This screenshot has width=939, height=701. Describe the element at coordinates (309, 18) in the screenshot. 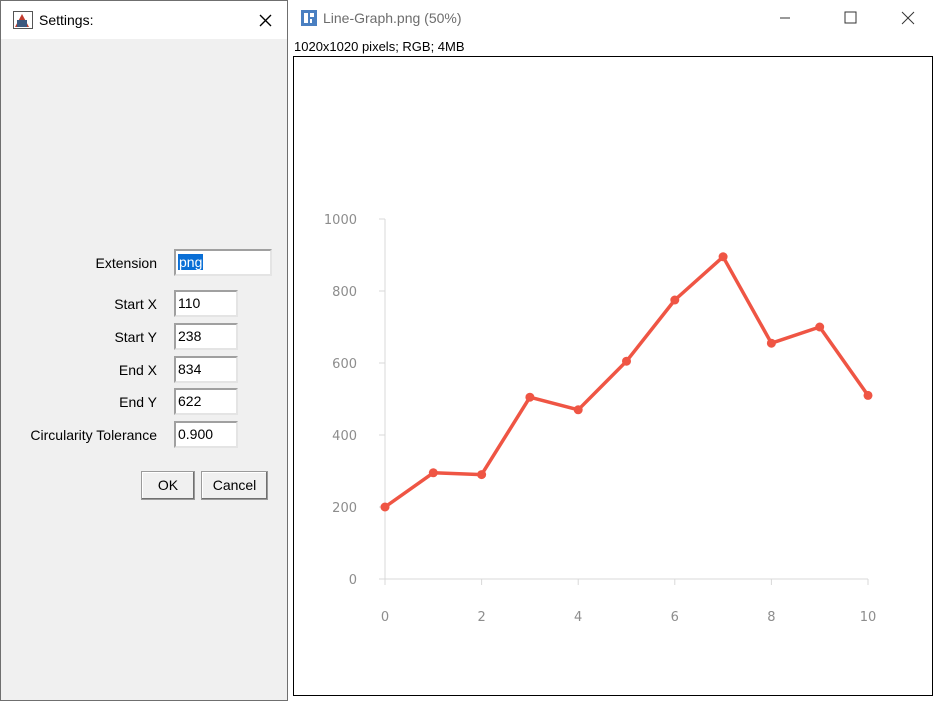

I see `image-window-icon` at that location.